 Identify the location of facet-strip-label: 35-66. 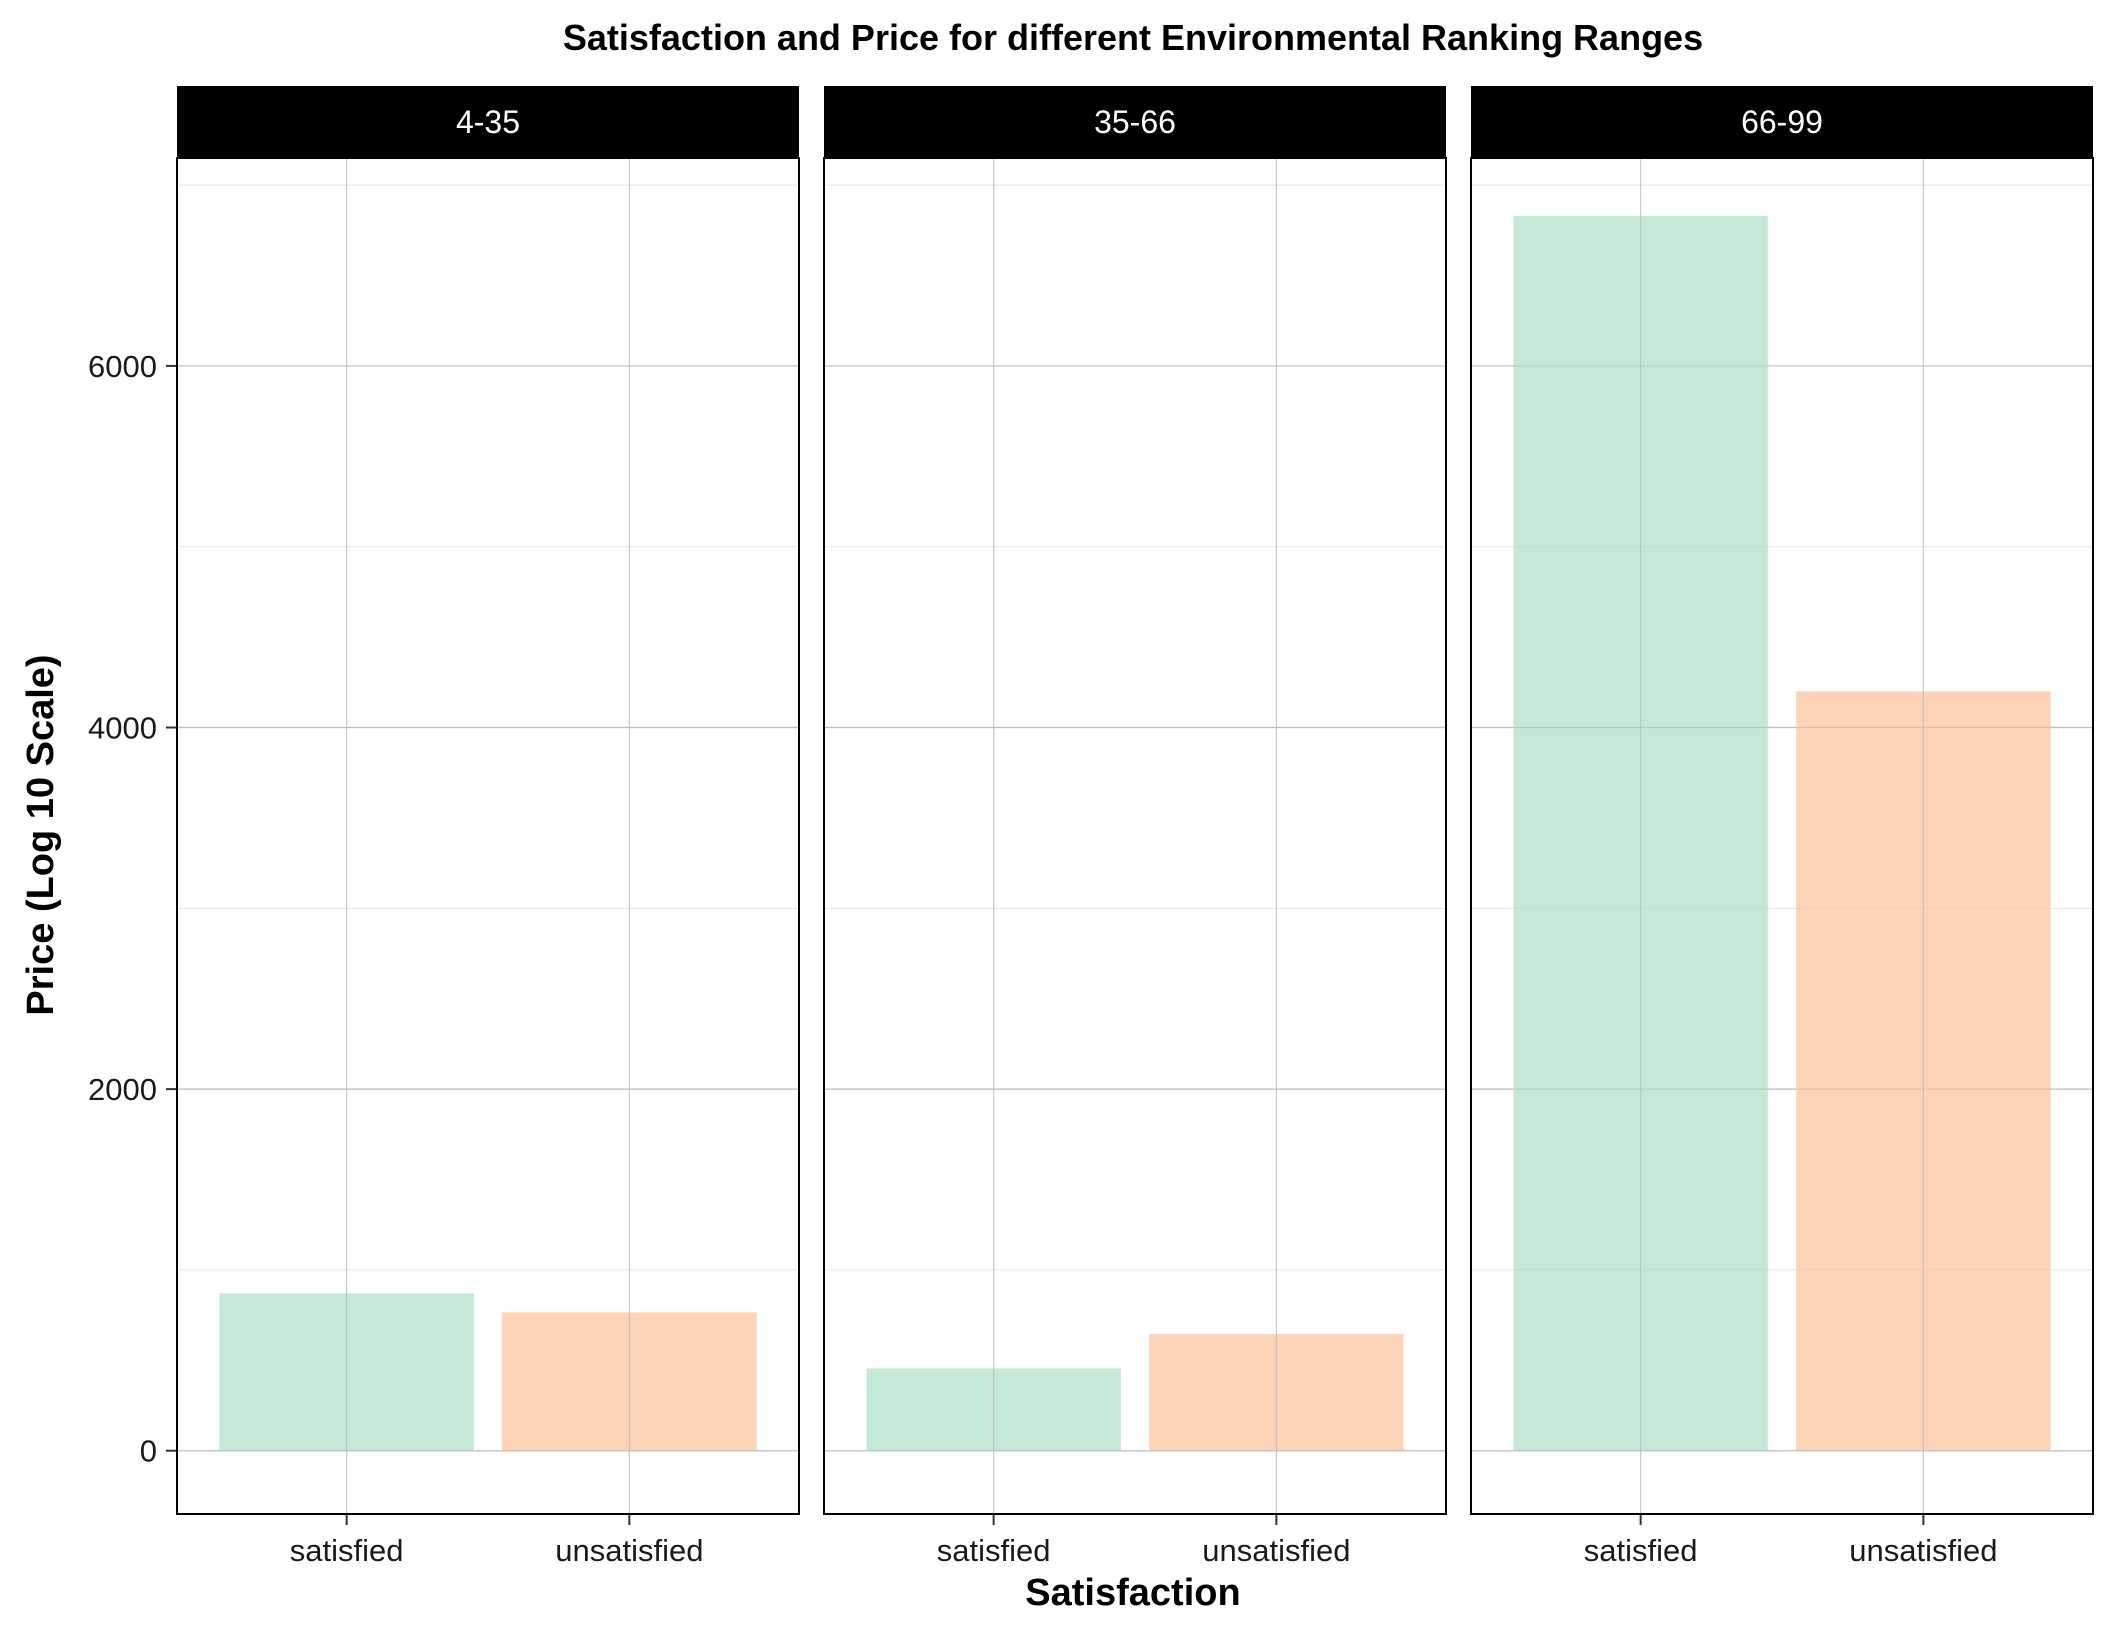
(1135, 122).